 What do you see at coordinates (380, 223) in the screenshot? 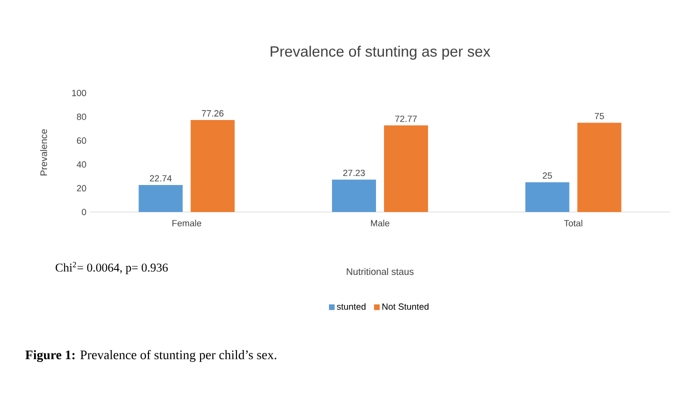
I see `x-tick-label: Male` at bounding box center [380, 223].